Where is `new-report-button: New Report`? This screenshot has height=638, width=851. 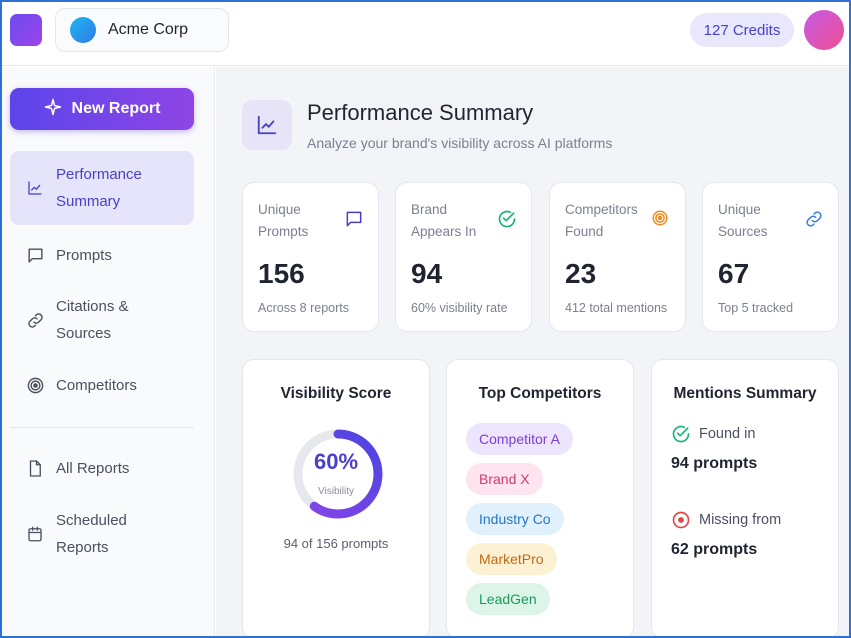
new-report-button: New Report is located at coordinates (102, 109).